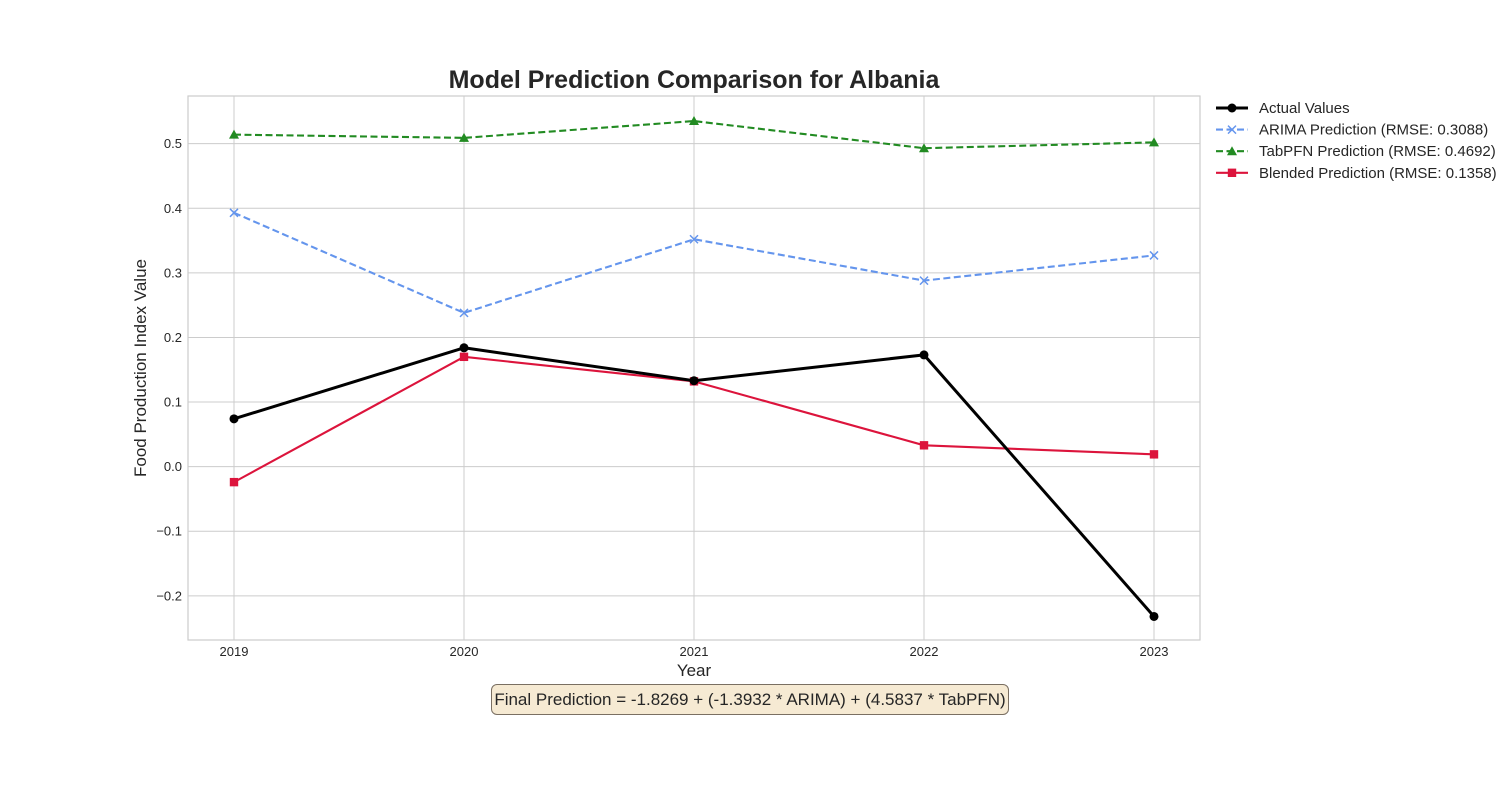 This screenshot has width=1500, height=800. What do you see at coordinates (924, 651) in the screenshot?
I see `x-tick-label: 2022` at bounding box center [924, 651].